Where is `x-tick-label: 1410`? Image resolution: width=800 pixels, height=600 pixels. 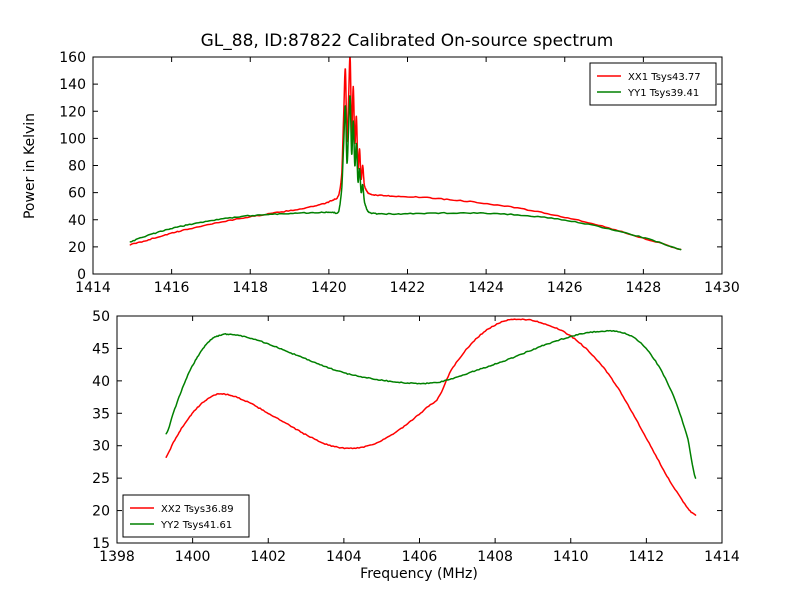
x-tick-label: 1410 is located at coordinates (571, 557).